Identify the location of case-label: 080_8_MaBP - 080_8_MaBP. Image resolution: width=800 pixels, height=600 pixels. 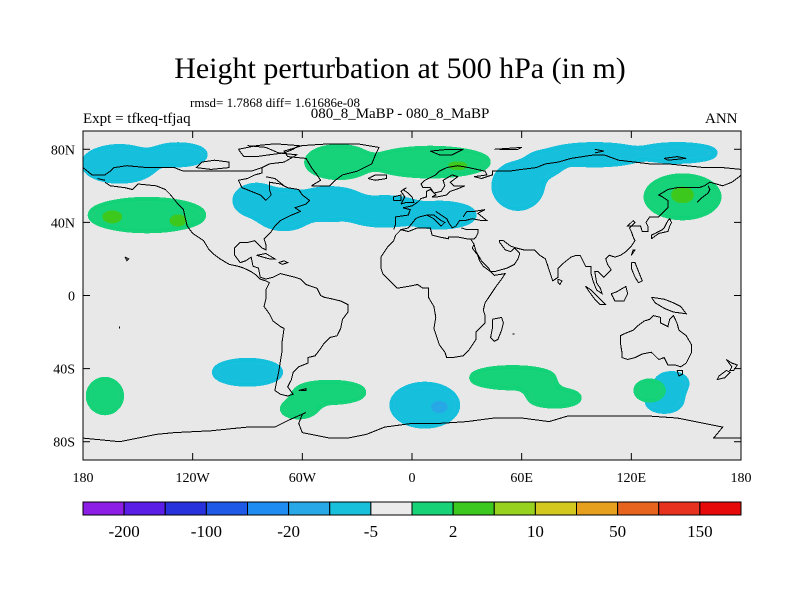
(400, 114).